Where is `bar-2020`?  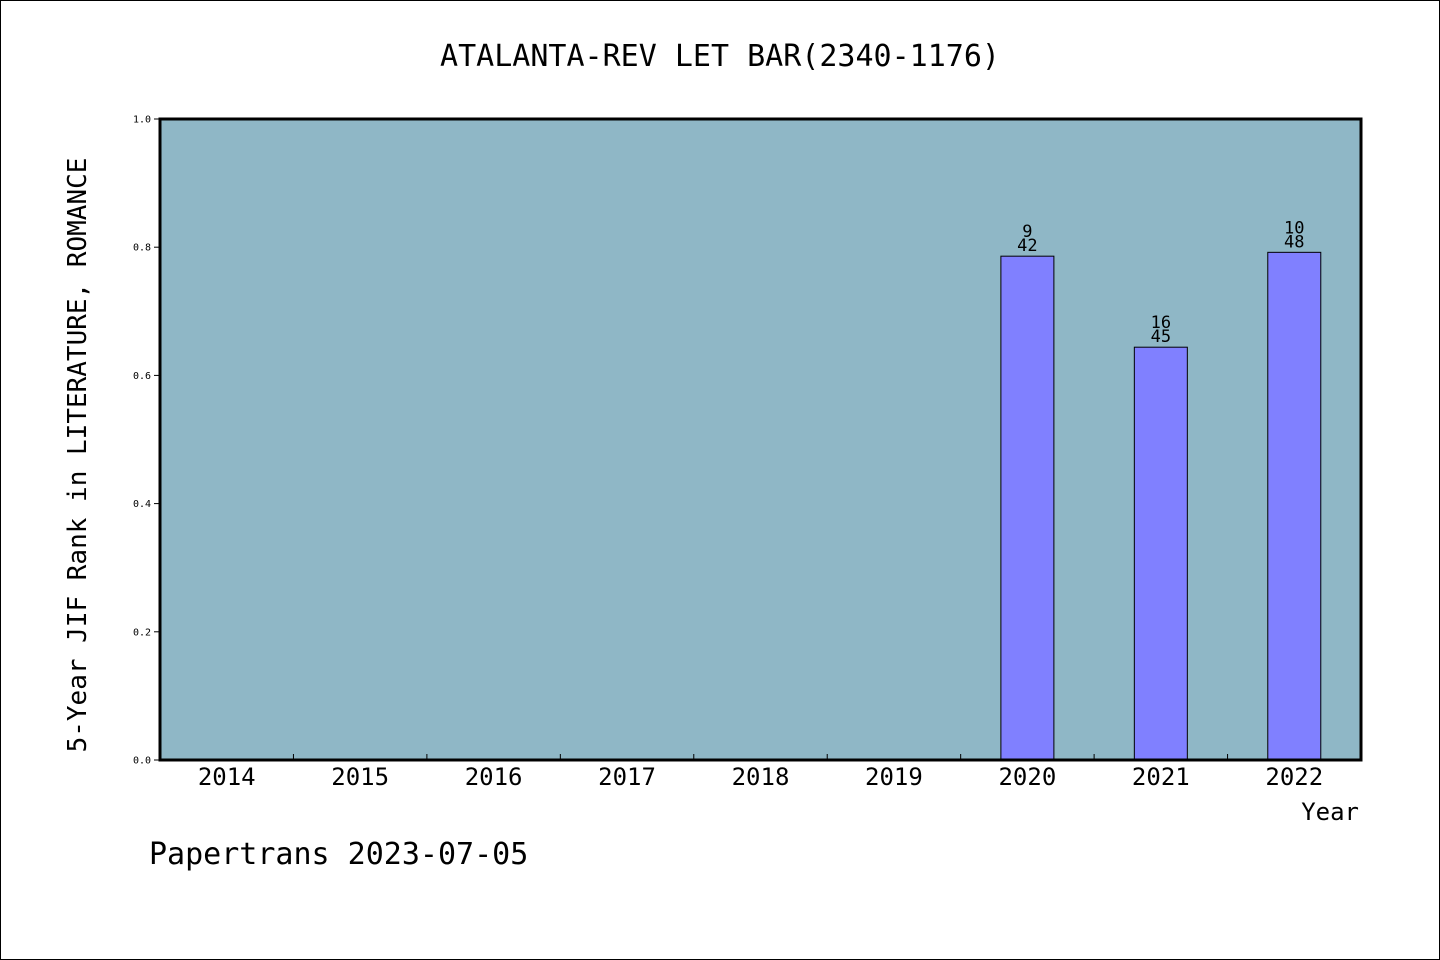
bar-2020 is located at coordinates (1027, 508).